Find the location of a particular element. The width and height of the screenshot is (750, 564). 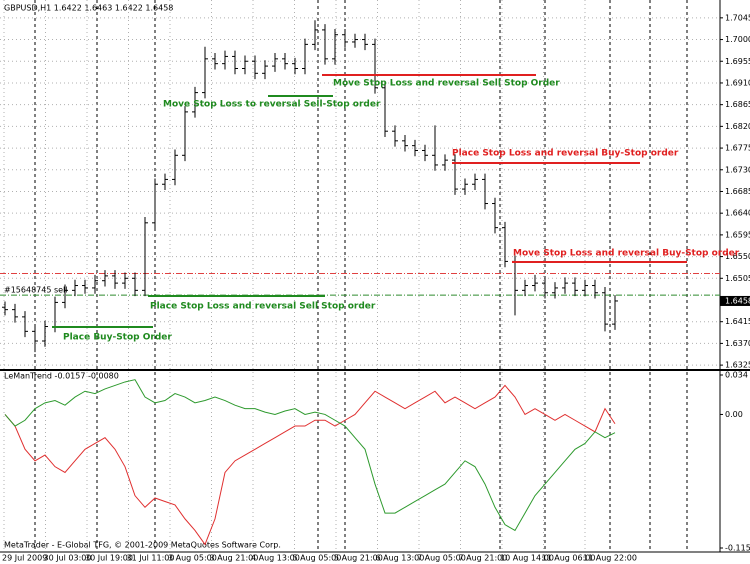

y-tick-label: 1.6730 is located at coordinates (737, 169).